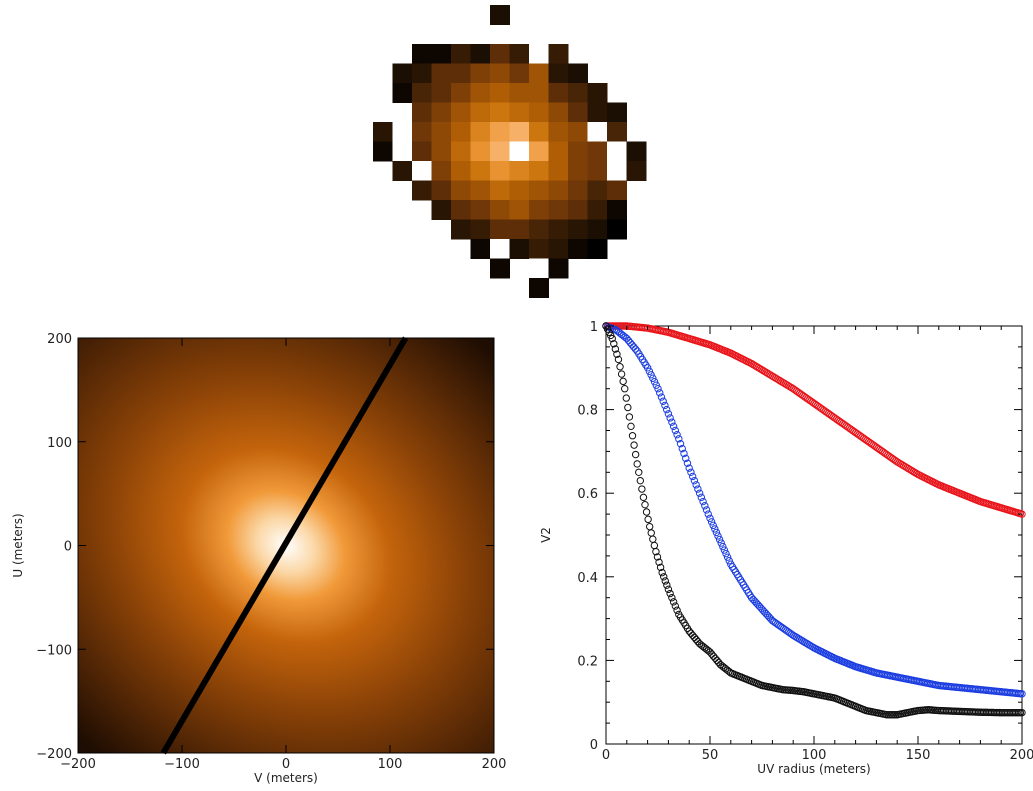 The image size is (1033, 791). I want to click on uv-x-tick-label: −200, so click(78, 764).